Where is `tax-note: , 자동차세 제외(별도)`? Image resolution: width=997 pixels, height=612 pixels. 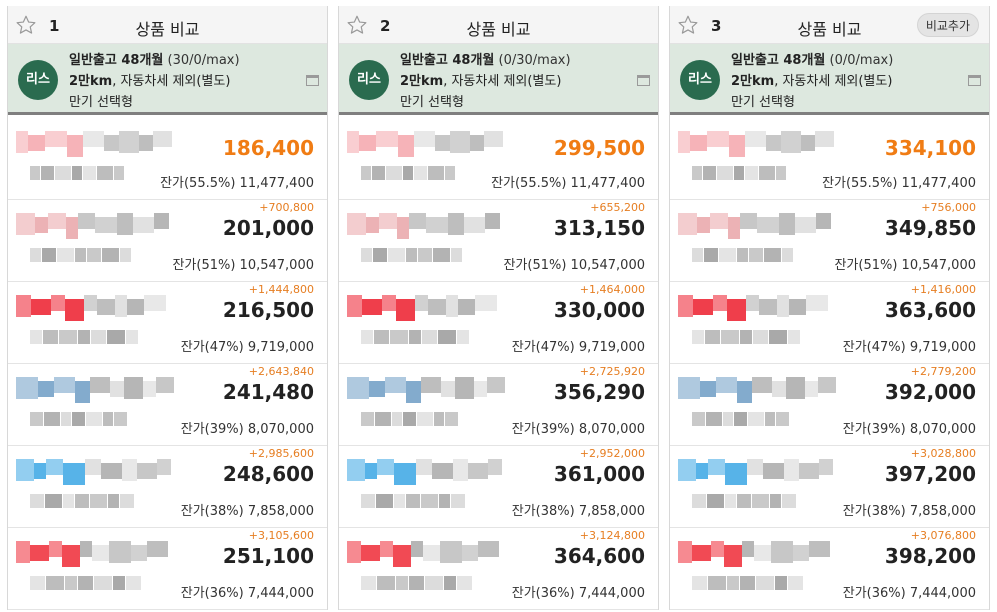 tax-note: , 자동차세 제외(별도) is located at coordinates (502, 81).